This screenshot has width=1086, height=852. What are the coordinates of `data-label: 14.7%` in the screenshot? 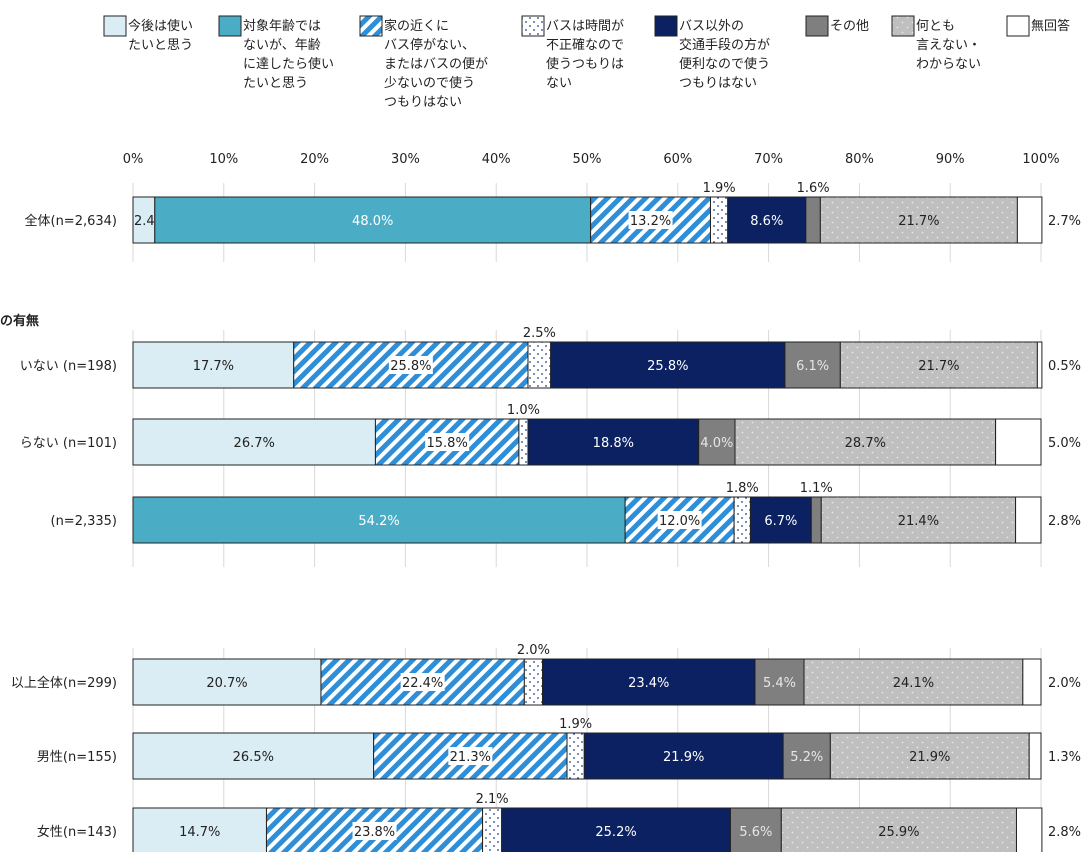 It's located at (199, 832).